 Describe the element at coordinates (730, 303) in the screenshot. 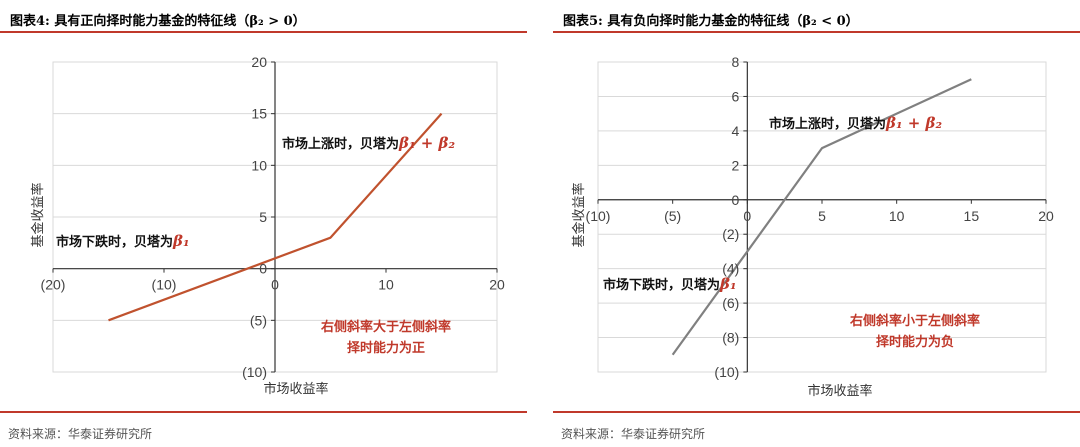

I see `y-tick-label: (6)` at that location.